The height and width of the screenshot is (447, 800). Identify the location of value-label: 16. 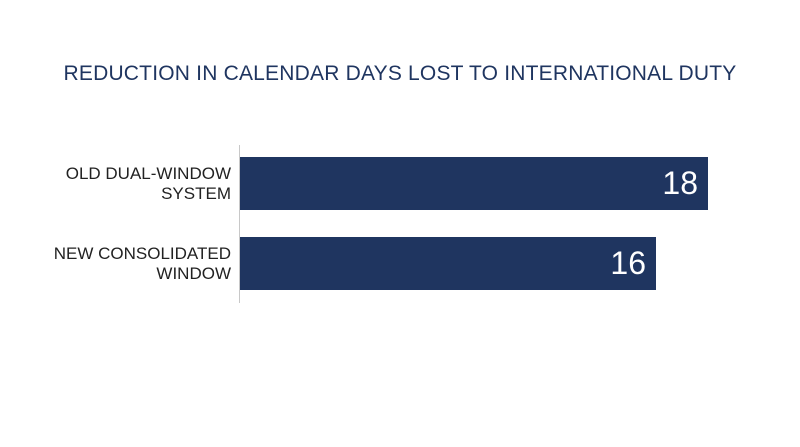
(628, 263).